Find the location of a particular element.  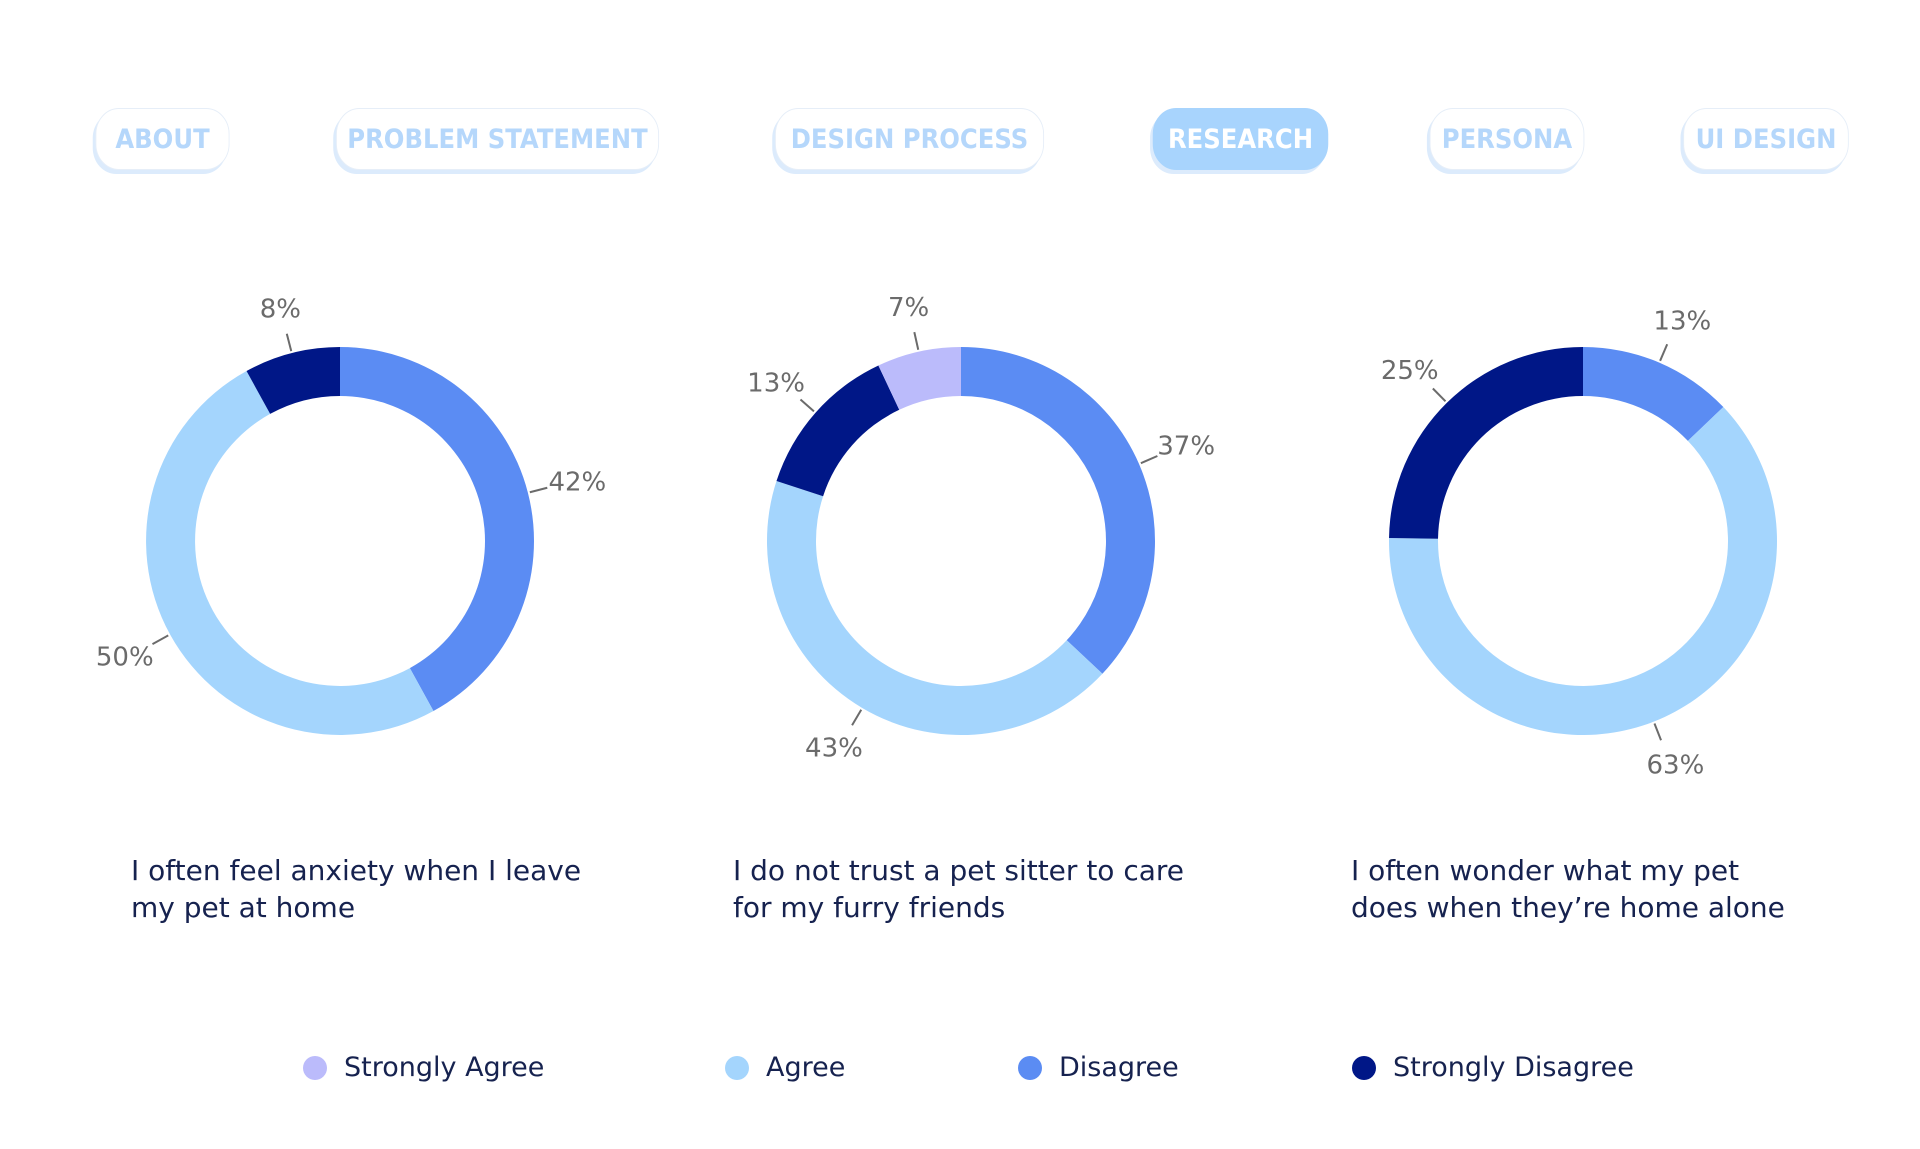

nav-tab-design-process: DESIGN PROCESS is located at coordinates (909, 139).